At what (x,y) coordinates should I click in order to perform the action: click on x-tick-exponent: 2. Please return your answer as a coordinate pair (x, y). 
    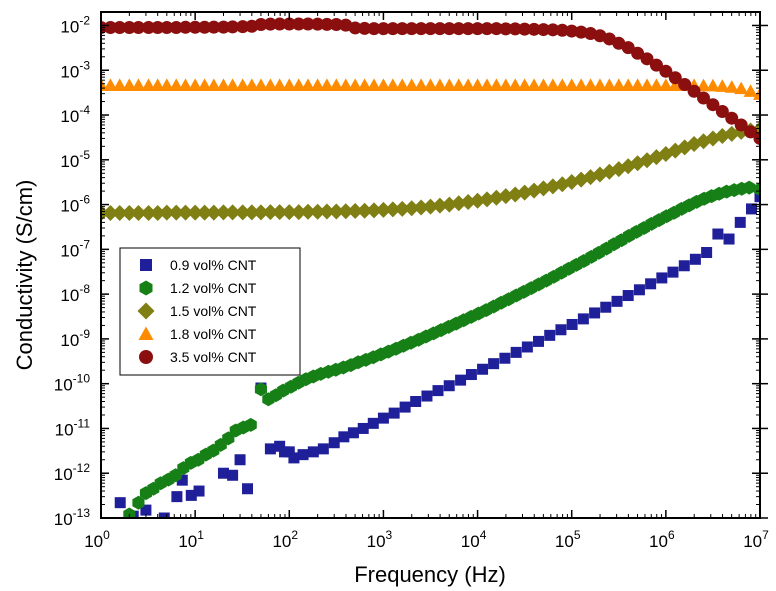
    Looking at the image, I should click on (294, 535).